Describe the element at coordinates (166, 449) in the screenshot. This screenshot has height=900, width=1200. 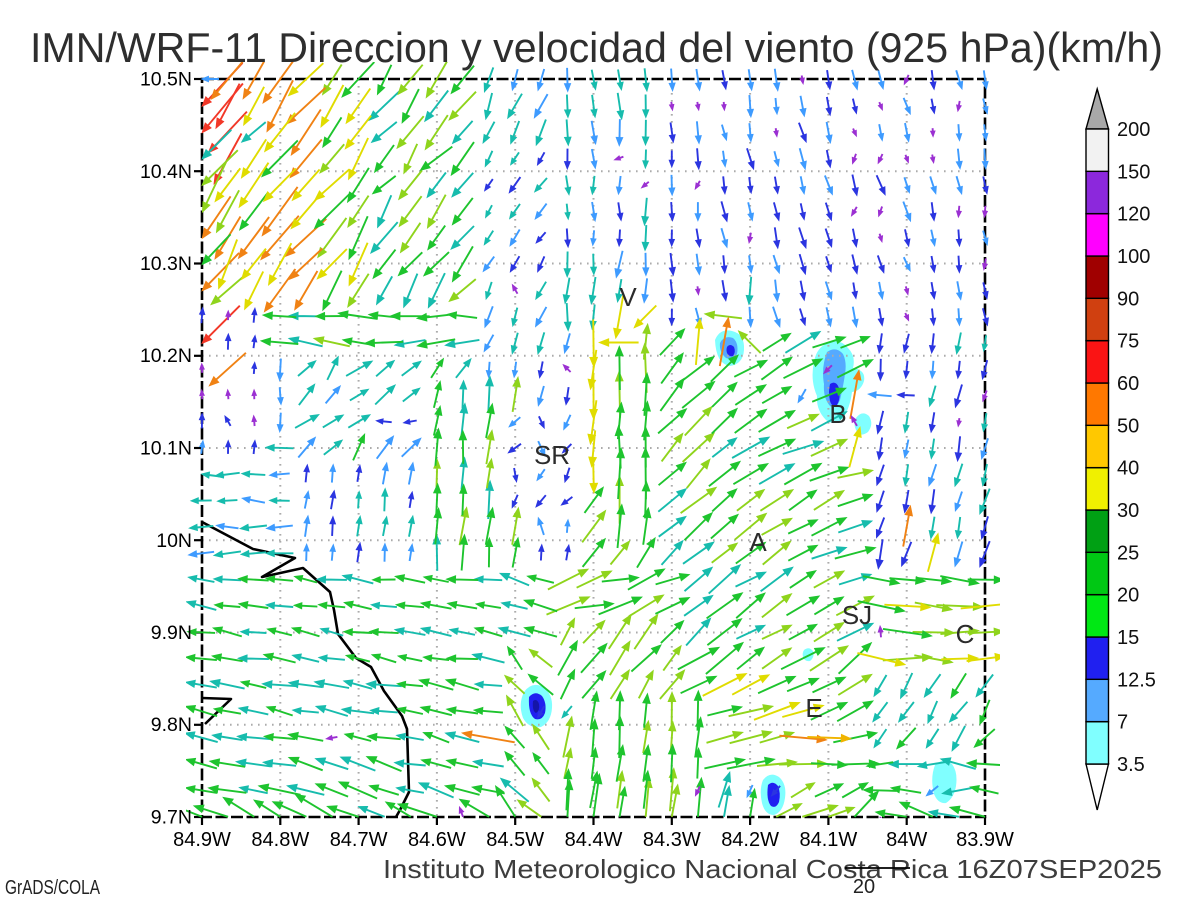
I see `svg-text: 10.1N` at that location.